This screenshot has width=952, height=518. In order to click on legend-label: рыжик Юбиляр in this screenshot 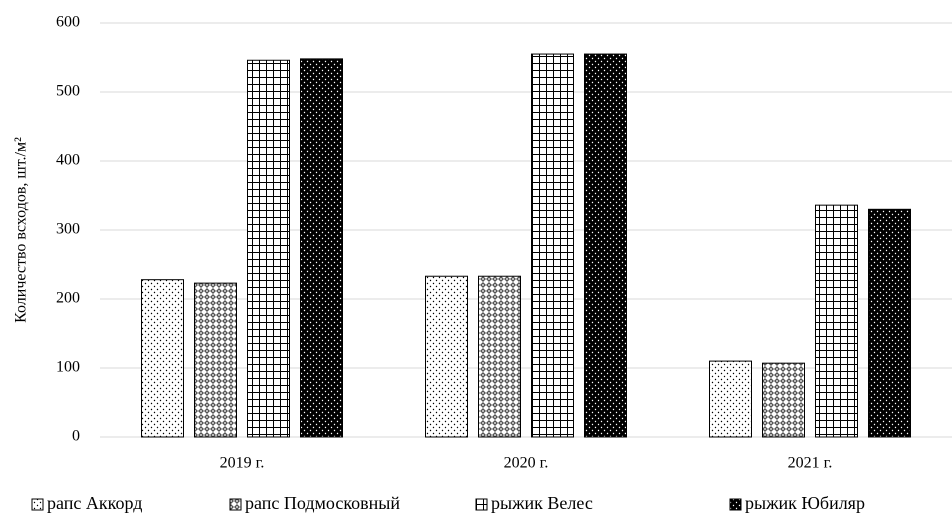, I will do `click(805, 503)`.